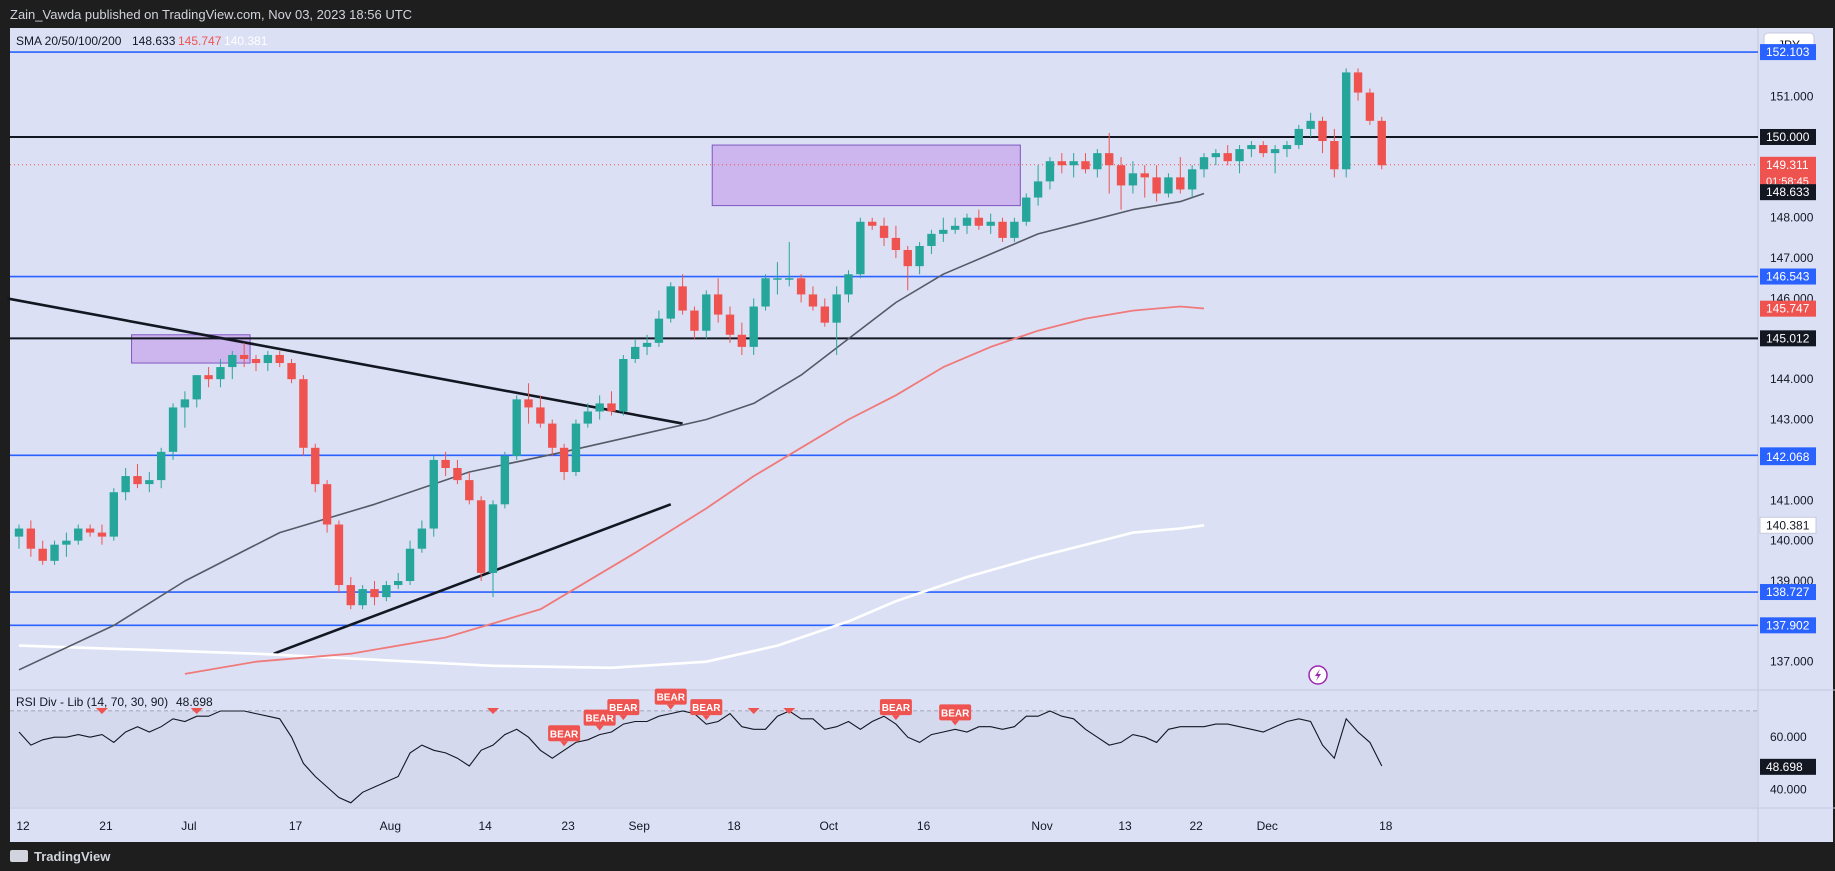 Image resolution: width=1835 pixels, height=871 pixels. I want to click on time-tick-15: 18, so click(1386, 826).